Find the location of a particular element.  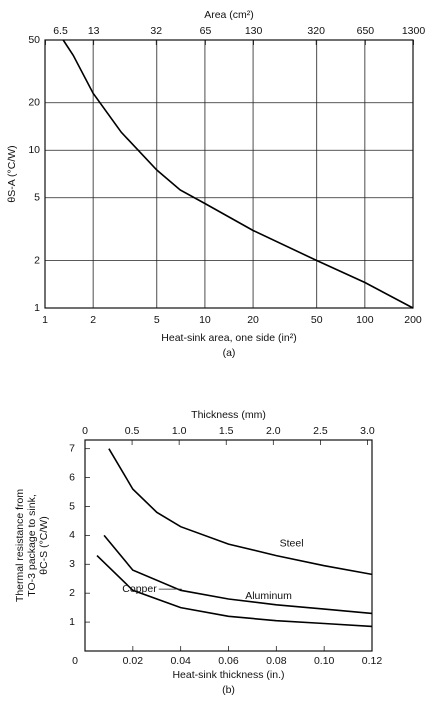

series-label: Copper is located at coordinates (139, 589).